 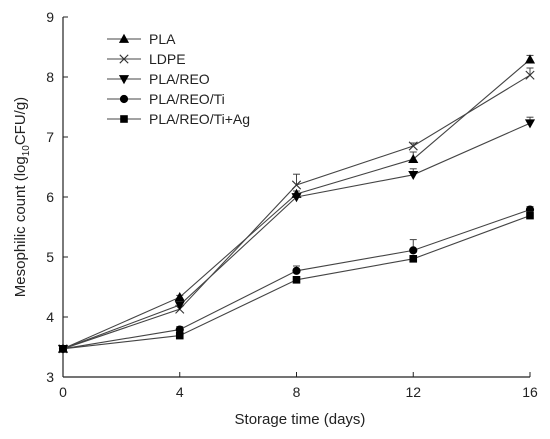 I want to click on y-tick-label: 9, so click(x=50, y=17).